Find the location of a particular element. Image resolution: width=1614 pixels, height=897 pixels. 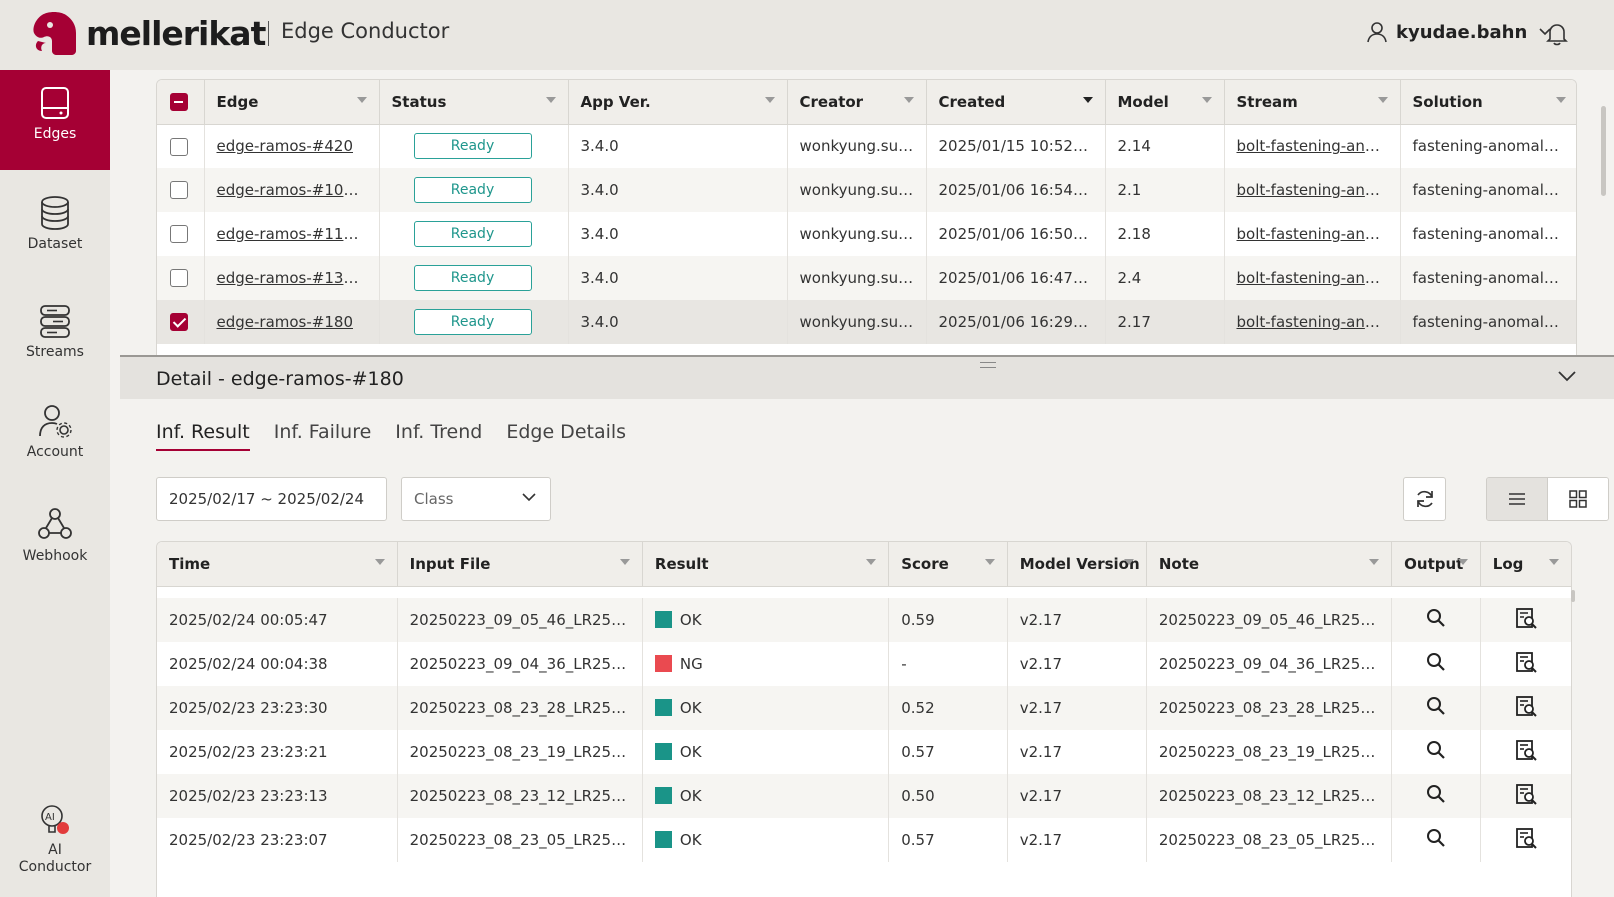

tab-inf-trend: Inf. Trend is located at coordinates (439, 432).